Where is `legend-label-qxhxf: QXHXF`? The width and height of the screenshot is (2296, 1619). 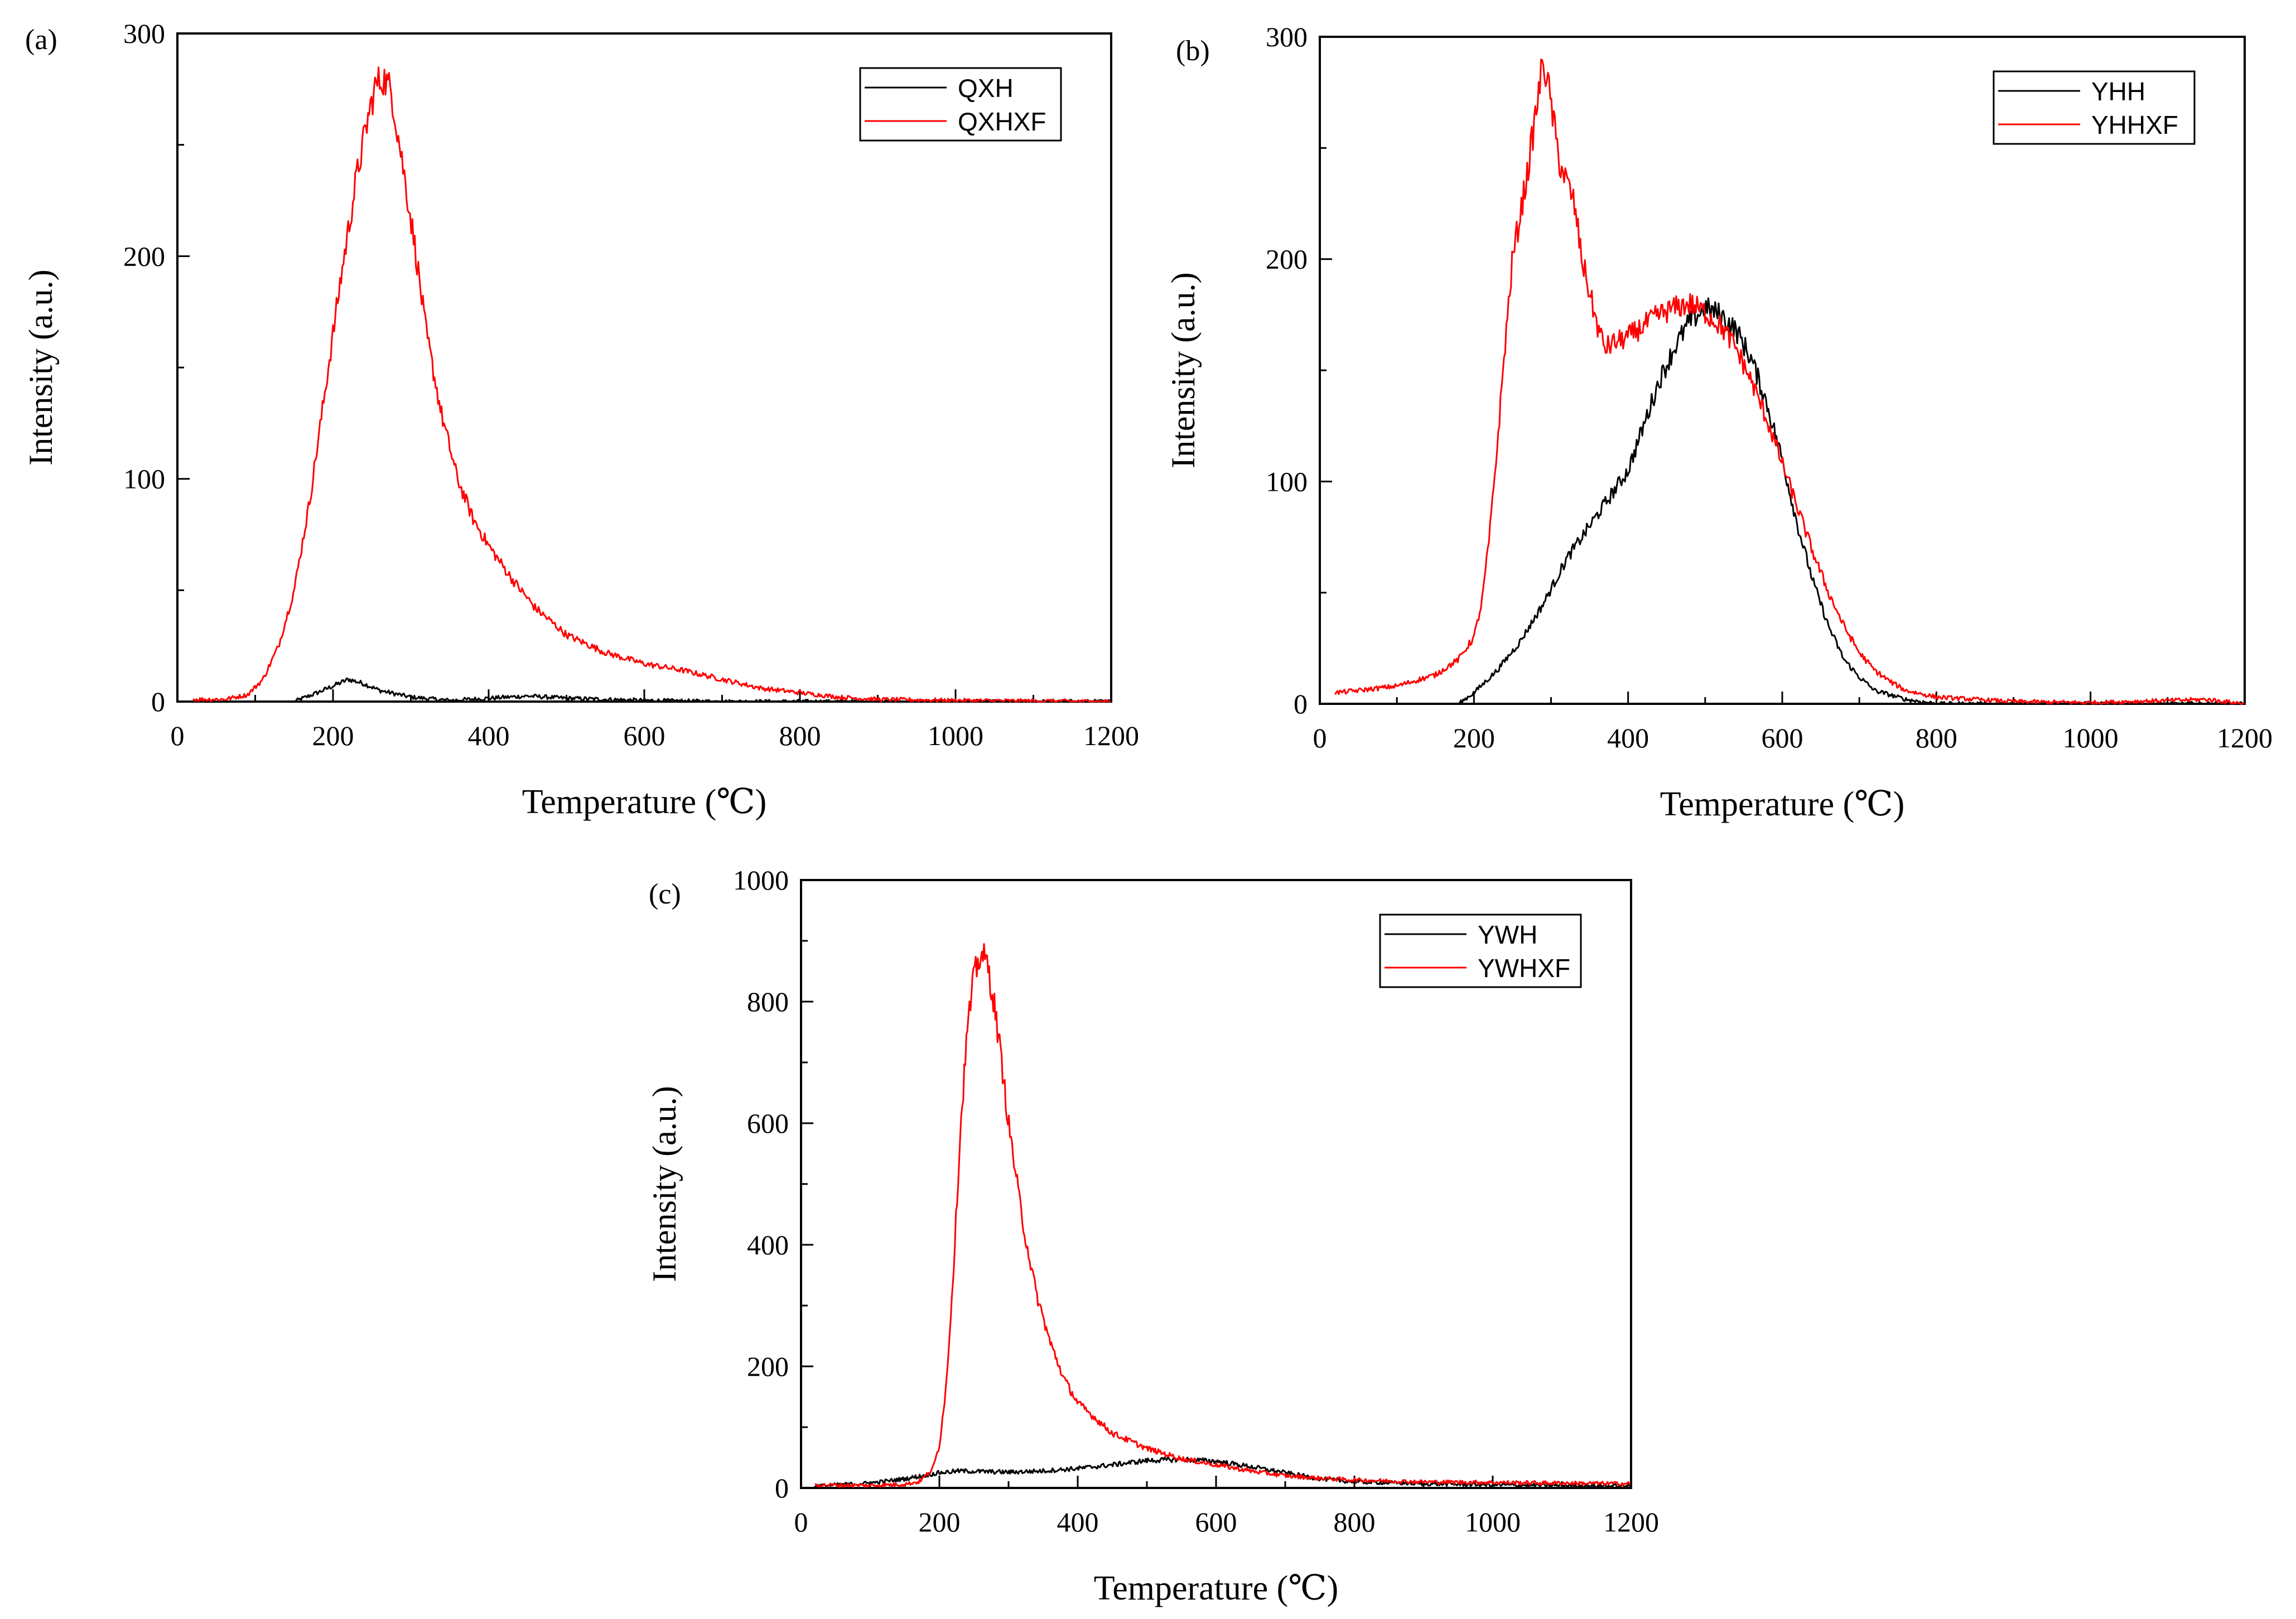
legend-label-qxhxf: QXHXF is located at coordinates (1002, 121).